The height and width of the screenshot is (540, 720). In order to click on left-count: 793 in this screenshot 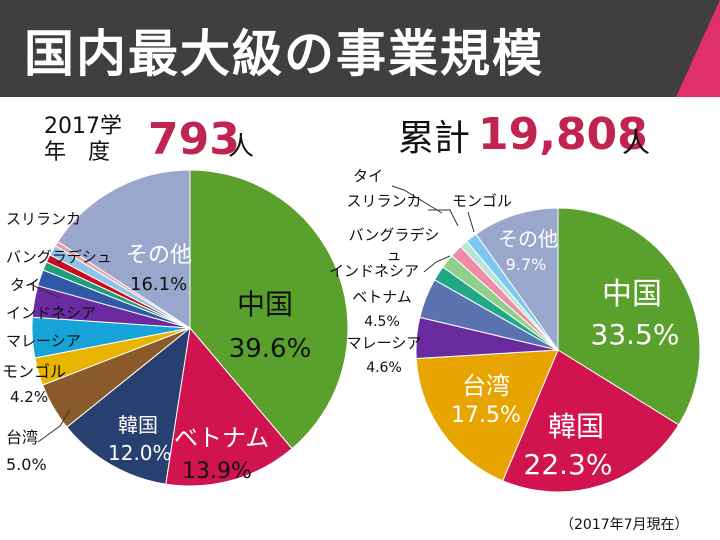, I will do `click(194, 139)`.